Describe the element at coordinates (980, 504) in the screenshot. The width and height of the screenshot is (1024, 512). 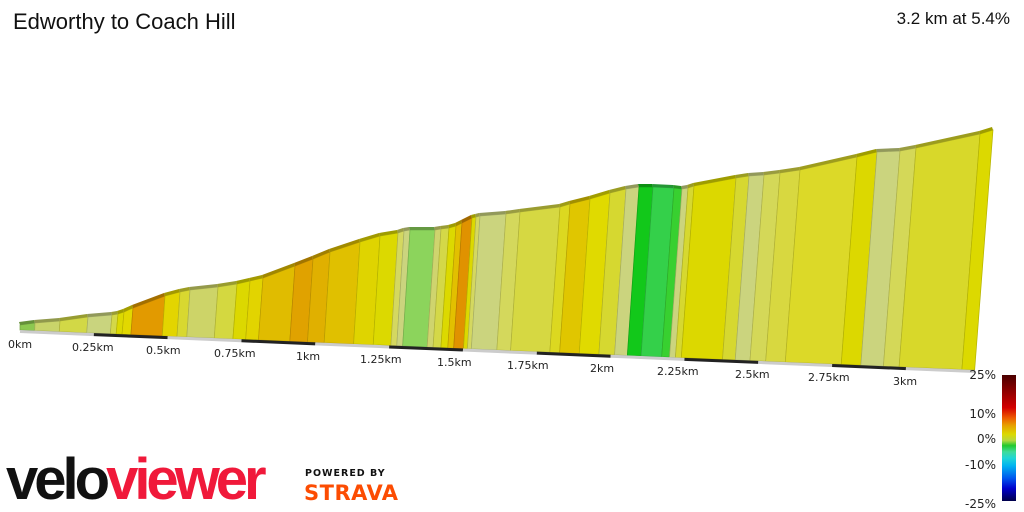
I see `scale-label-min: -25%` at that location.